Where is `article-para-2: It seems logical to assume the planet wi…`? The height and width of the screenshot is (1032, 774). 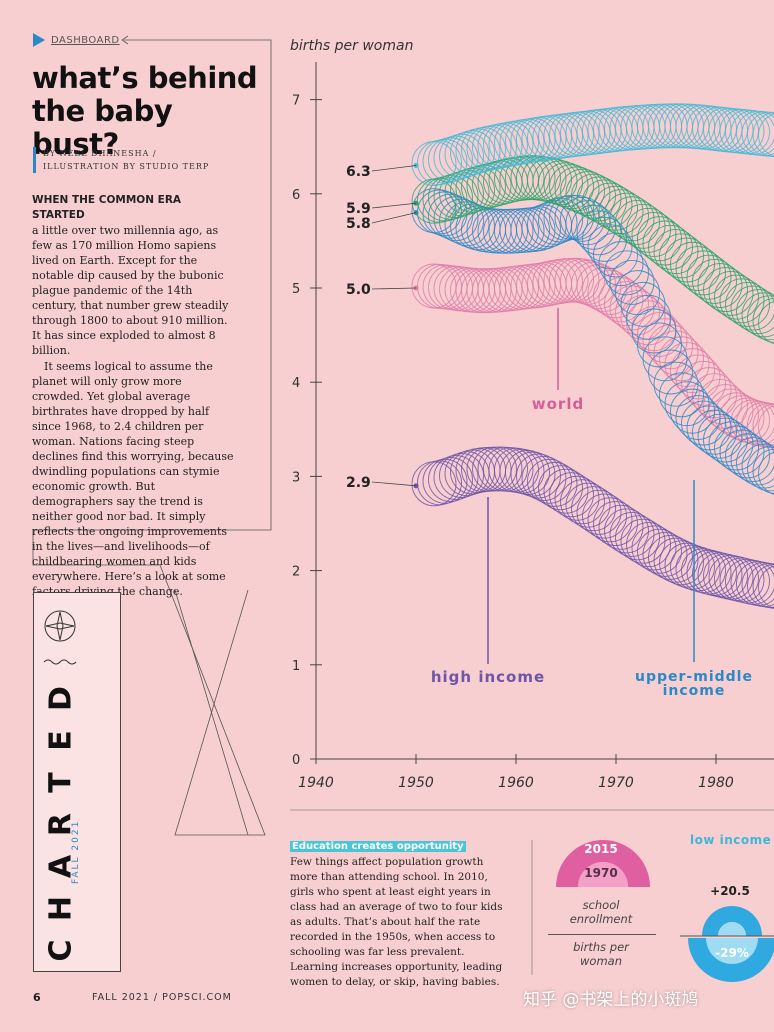
article-para-2: It seems logical to assume the planet wi… is located at coordinates (133, 479).